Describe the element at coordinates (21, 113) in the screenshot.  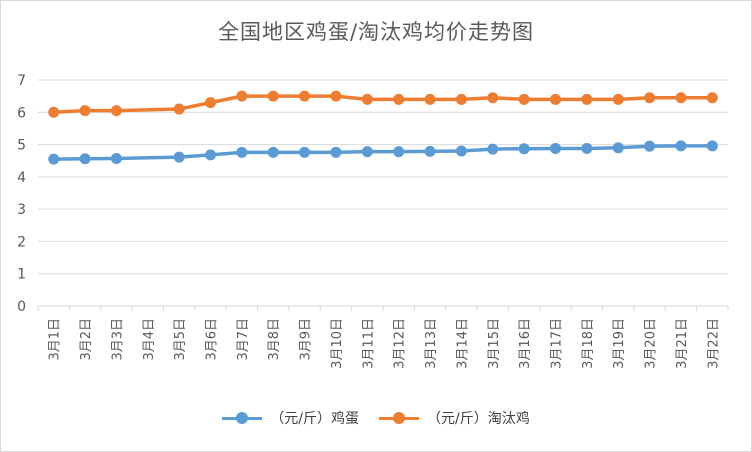
I see `y-tick-label: 6` at that location.